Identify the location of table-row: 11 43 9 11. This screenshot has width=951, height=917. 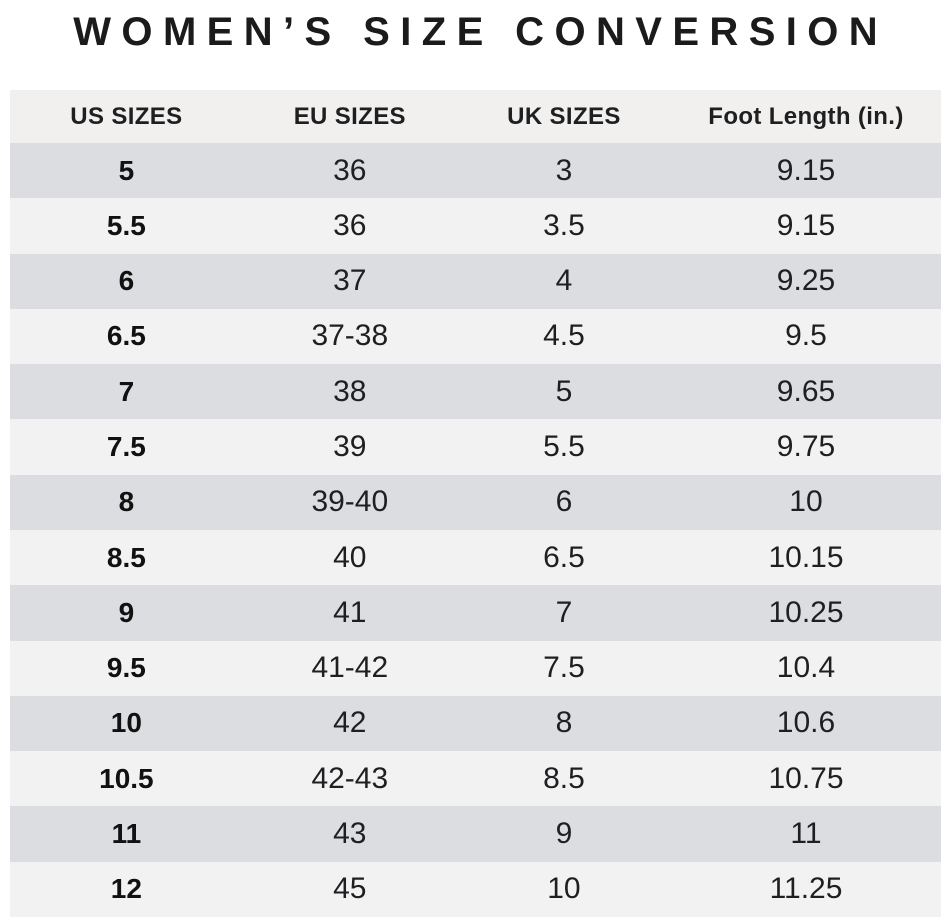
(475, 834).